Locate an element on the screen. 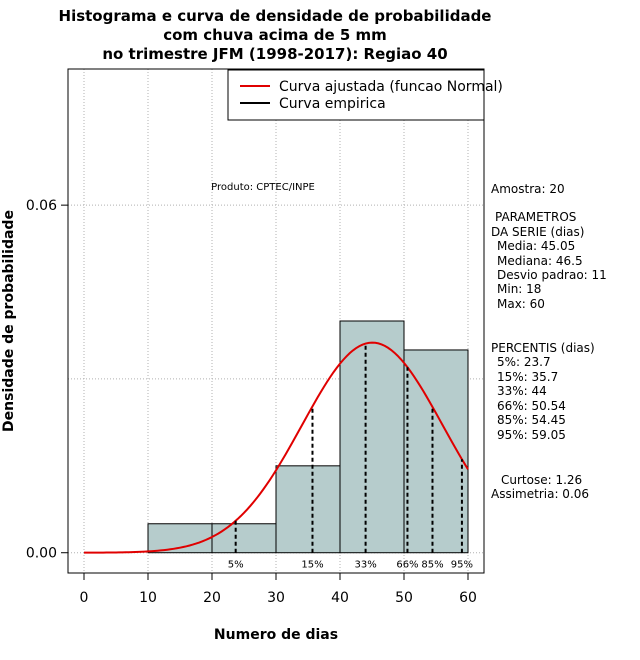 The height and width of the screenshot is (660, 640). chart-title-line-2: com chuva acima de 5 mm is located at coordinates (275, 35).